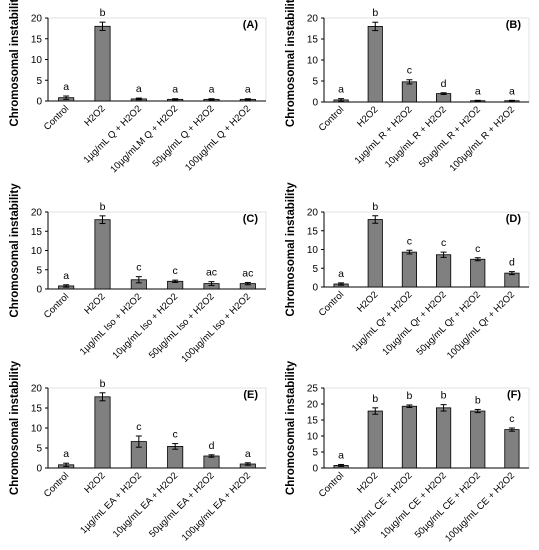 The width and height of the screenshot is (539, 550). What do you see at coordinates (218, 138) in the screenshot?
I see `category-label: 100µg/mL Q + H2O2` at bounding box center [218, 138].